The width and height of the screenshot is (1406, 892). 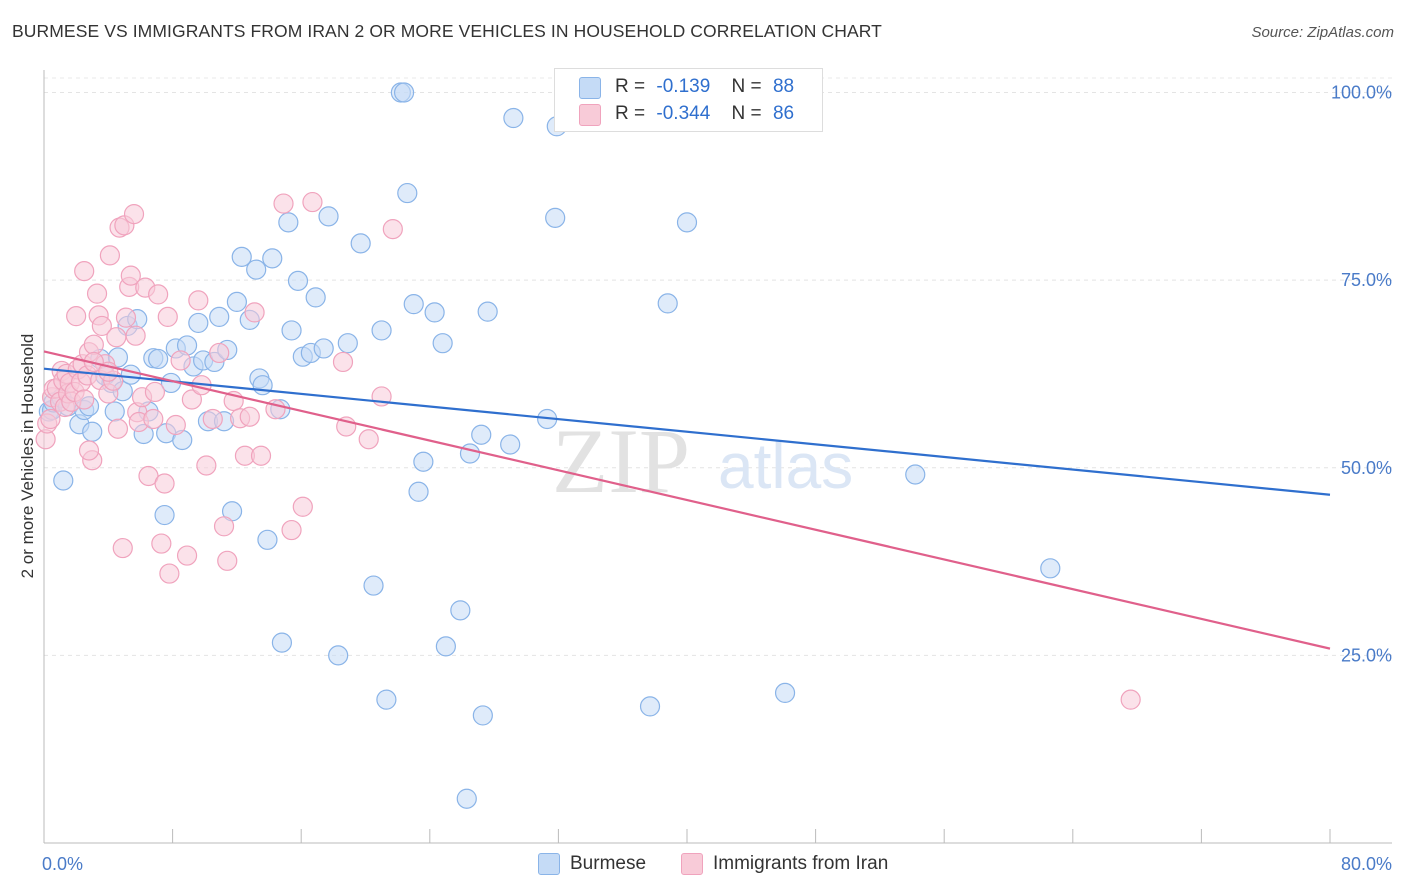 What do you see at coordinates (783, 113) in the screenshot?
I see `n-value: 86` at bounding box center [783, 113].